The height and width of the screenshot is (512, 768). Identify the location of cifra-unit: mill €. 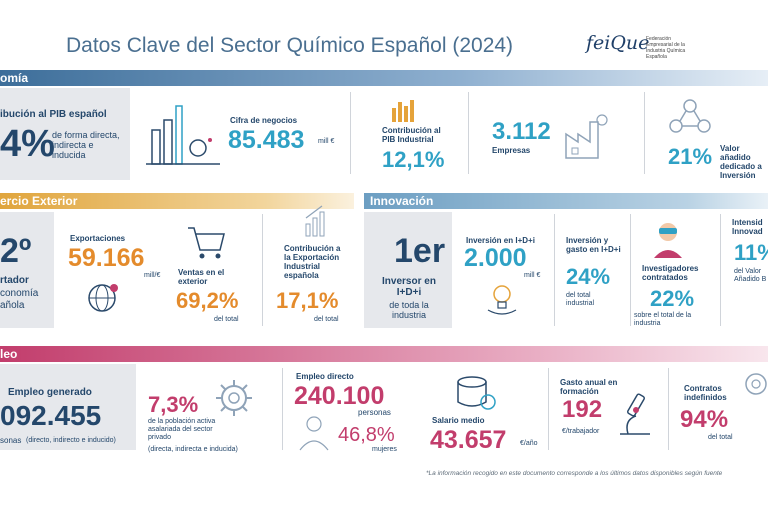
(326, 141).